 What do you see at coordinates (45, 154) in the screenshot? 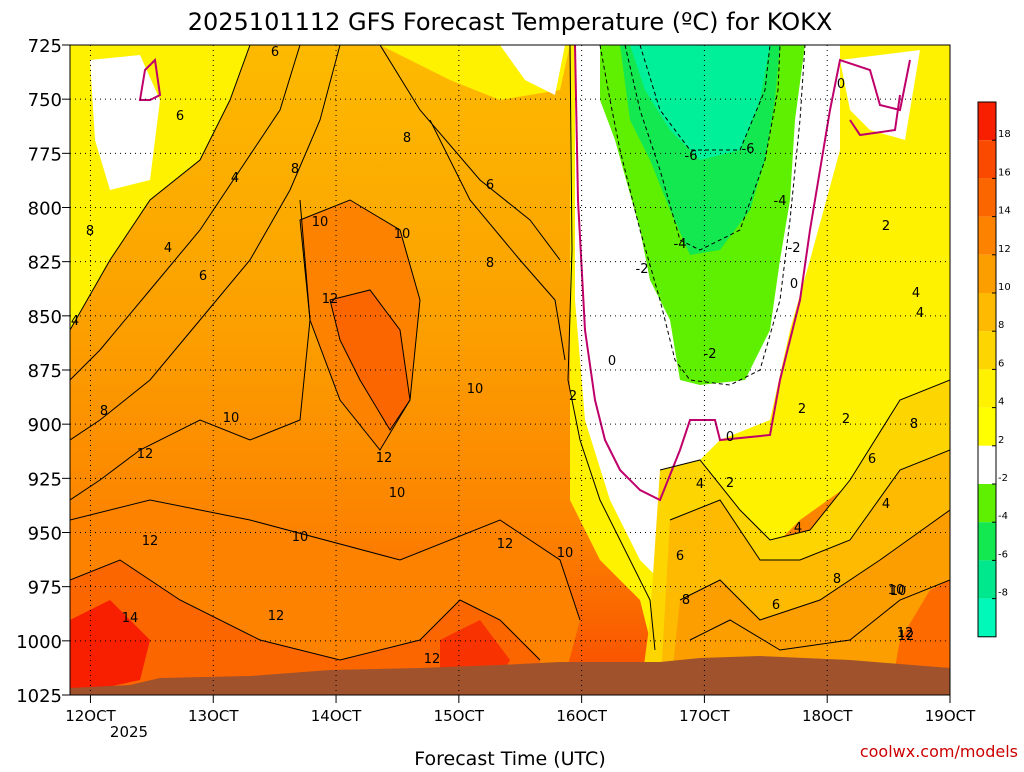
I see `y-tick-label: 775` at bounding box center [45, 154].